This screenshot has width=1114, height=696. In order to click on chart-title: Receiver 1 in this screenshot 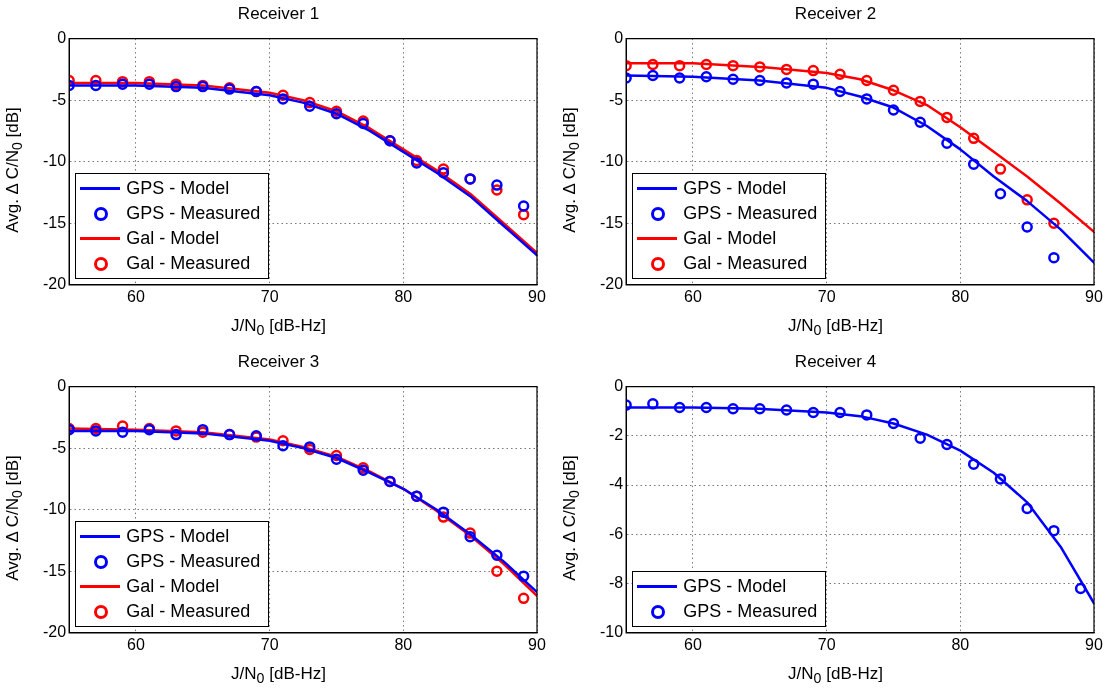, I will do `click(278, 14)`.